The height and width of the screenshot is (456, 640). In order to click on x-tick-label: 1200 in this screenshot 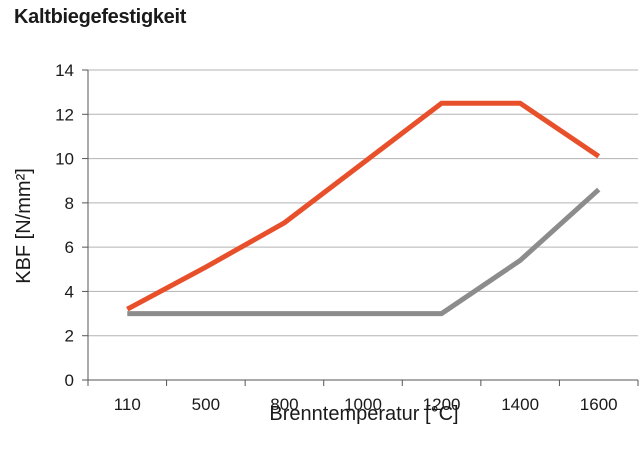, I will do `click(442, 404)`.